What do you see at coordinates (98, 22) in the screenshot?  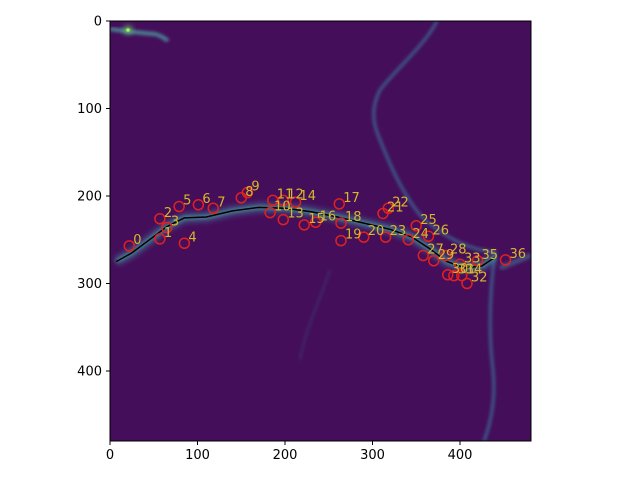 I see `y-tick-label: 0` at bounding box center [98, 22].